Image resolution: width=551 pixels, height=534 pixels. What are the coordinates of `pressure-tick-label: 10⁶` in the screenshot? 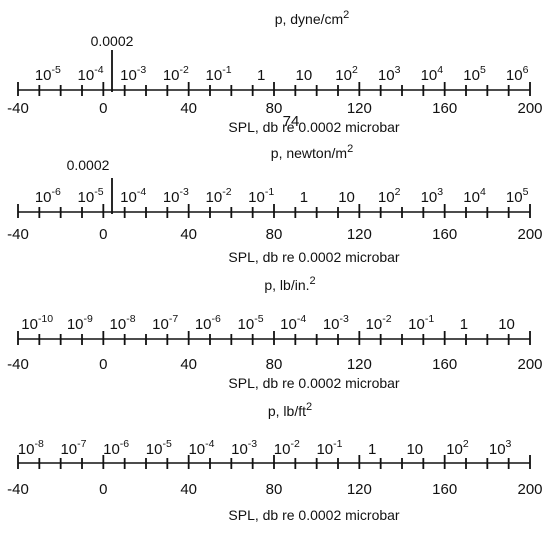 It's located at (517, 74).